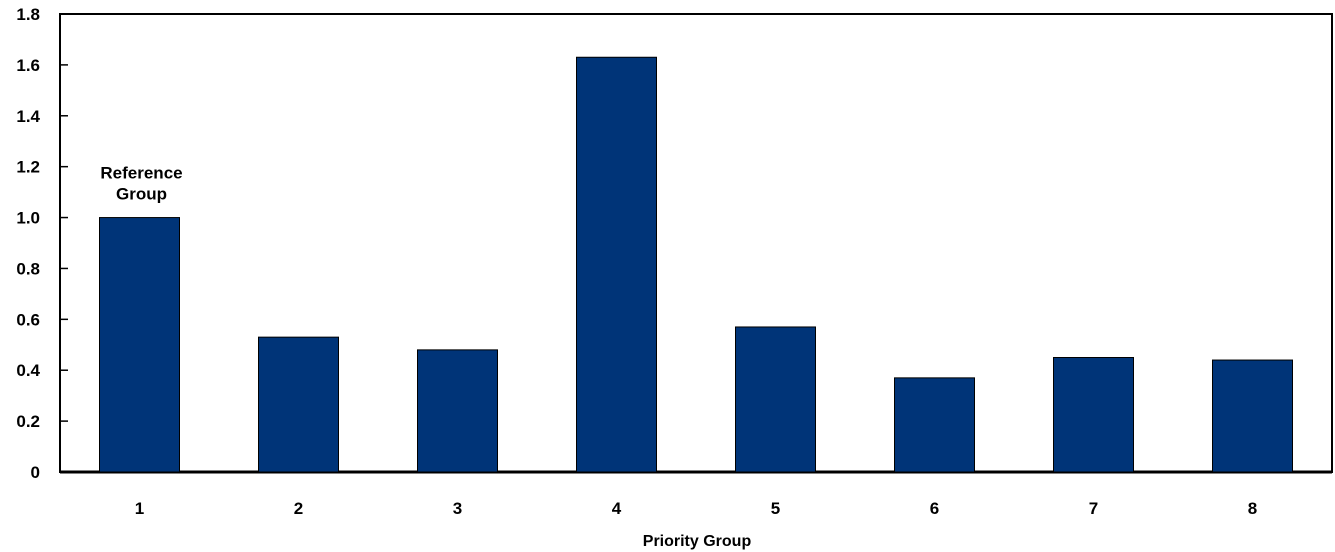 Image resolution: width=1335 pixels, height=552 pixels. Describe the element at coordinates (35, 472) in the screenshot. I see `y-tick-label: 0` at that location.